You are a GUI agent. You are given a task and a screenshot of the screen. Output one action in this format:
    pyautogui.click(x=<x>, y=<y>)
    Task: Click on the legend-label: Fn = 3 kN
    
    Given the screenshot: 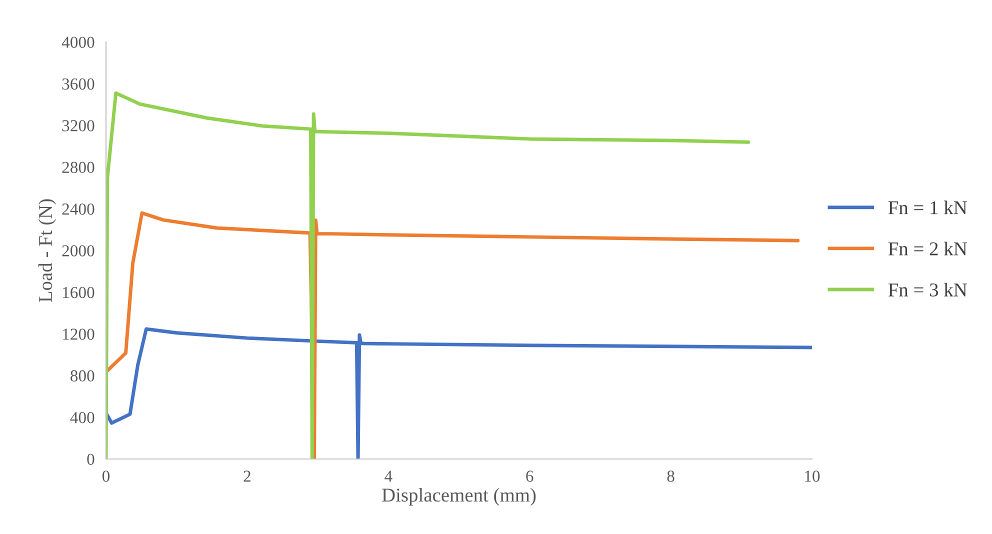 What is the action you would take?
    pyautogui.click(x=927, y=289)
    